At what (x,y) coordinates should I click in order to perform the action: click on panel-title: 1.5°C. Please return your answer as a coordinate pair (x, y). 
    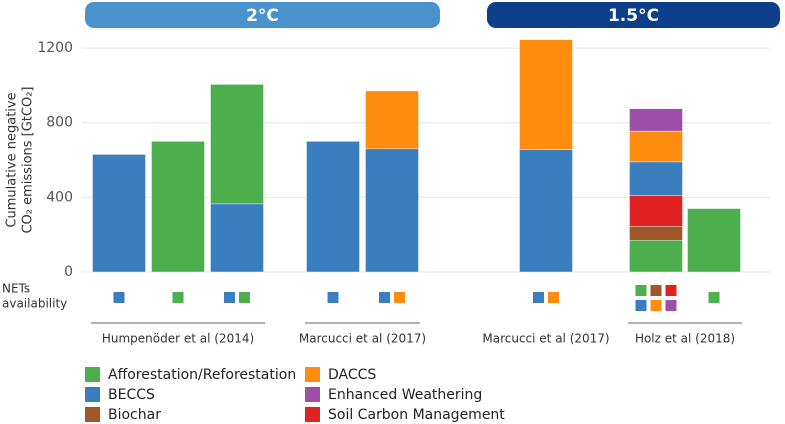
    Looking at the image, I should click on (633, 16).